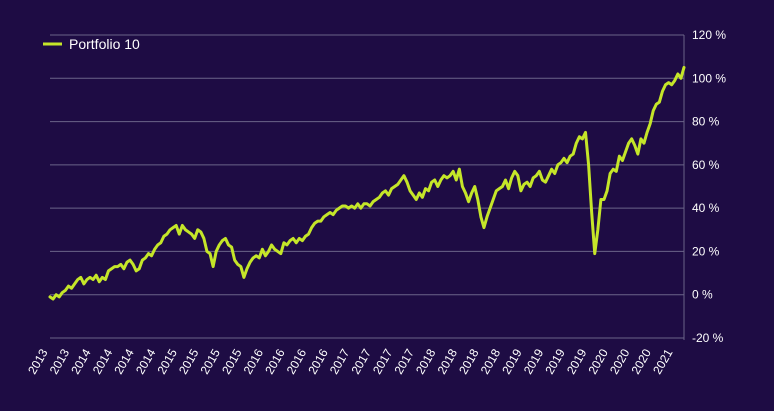 The image size is (774, 419). I want to click on y-tick-label: -20 %, so click(708, 338).